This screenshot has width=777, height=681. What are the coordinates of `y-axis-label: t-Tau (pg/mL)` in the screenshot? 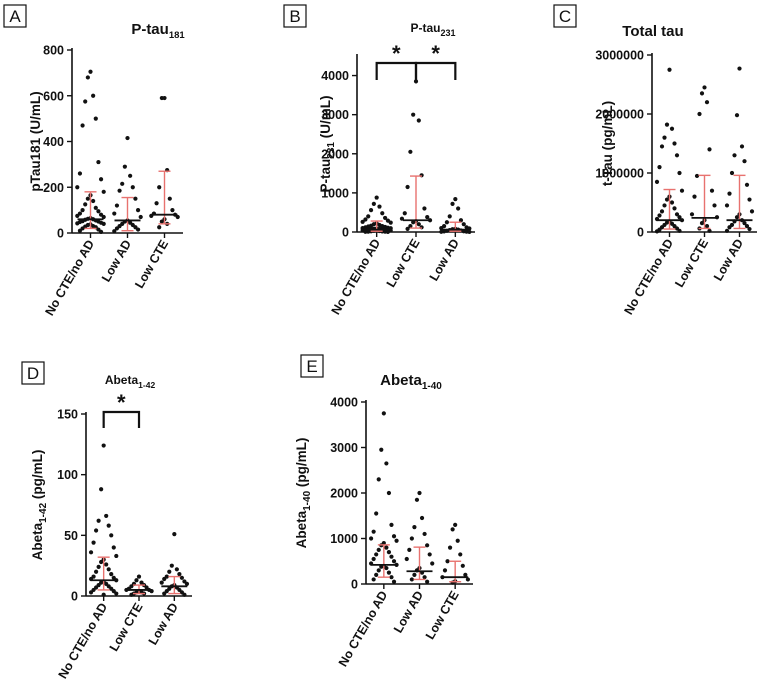 It's located at (607, 143).